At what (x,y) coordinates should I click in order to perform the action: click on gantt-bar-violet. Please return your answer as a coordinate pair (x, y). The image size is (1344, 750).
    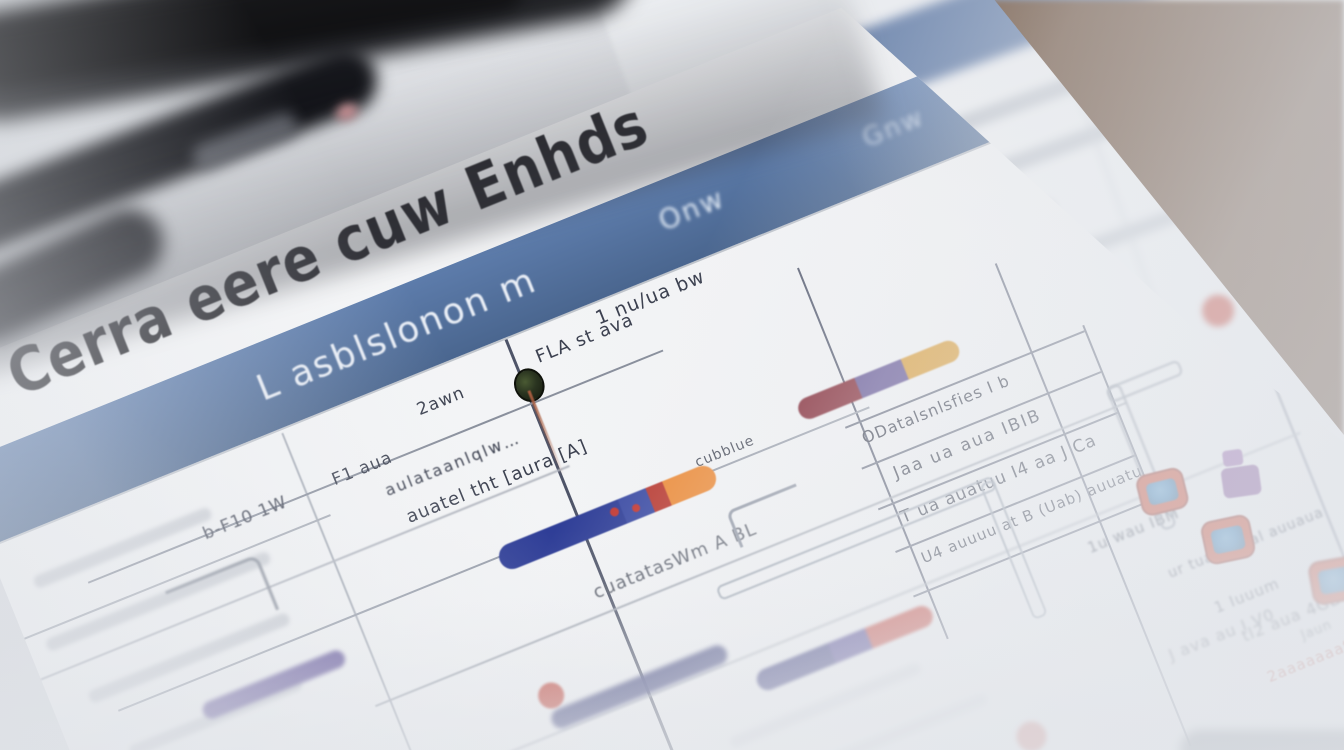
    Looking at the image, I should click on (274, 684).